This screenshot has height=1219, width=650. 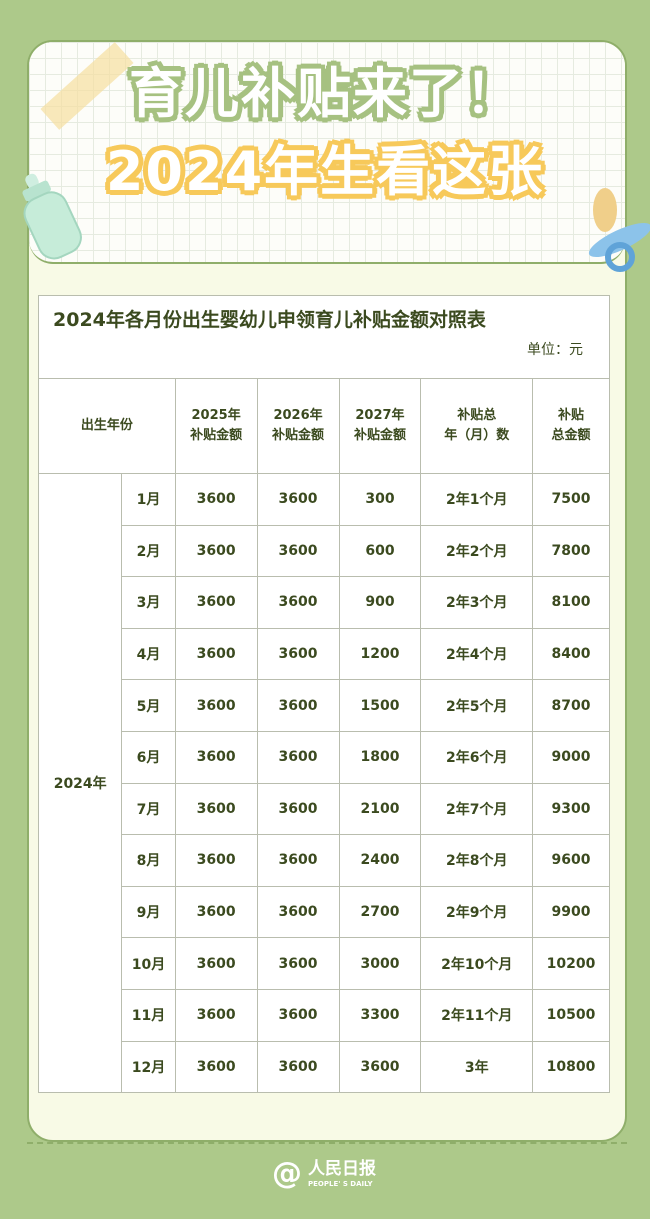 I want to click on cell-duration: 2年5个月, so click(x=477, y=705).